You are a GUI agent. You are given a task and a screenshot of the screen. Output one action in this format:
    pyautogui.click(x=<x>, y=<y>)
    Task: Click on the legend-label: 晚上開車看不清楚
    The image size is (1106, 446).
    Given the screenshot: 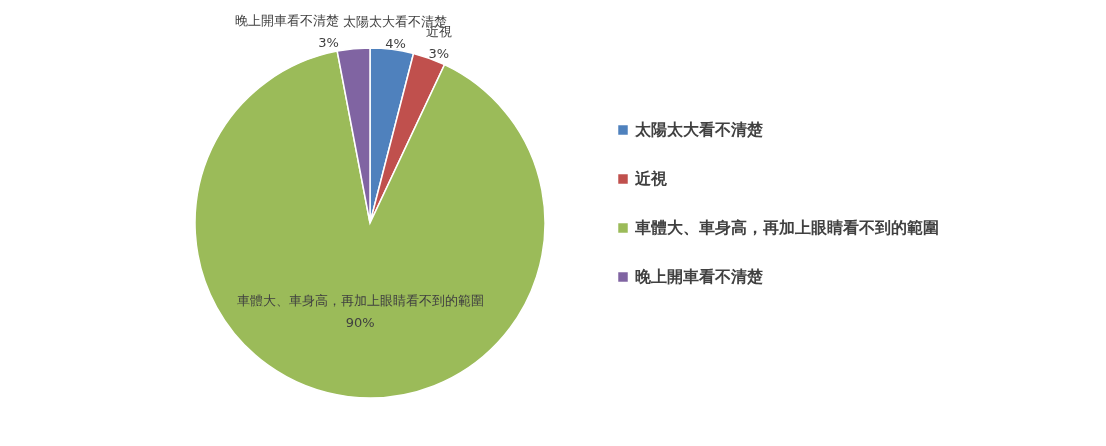 What is the action you would take?
    pyautogui.click(x=699, y=276)
    